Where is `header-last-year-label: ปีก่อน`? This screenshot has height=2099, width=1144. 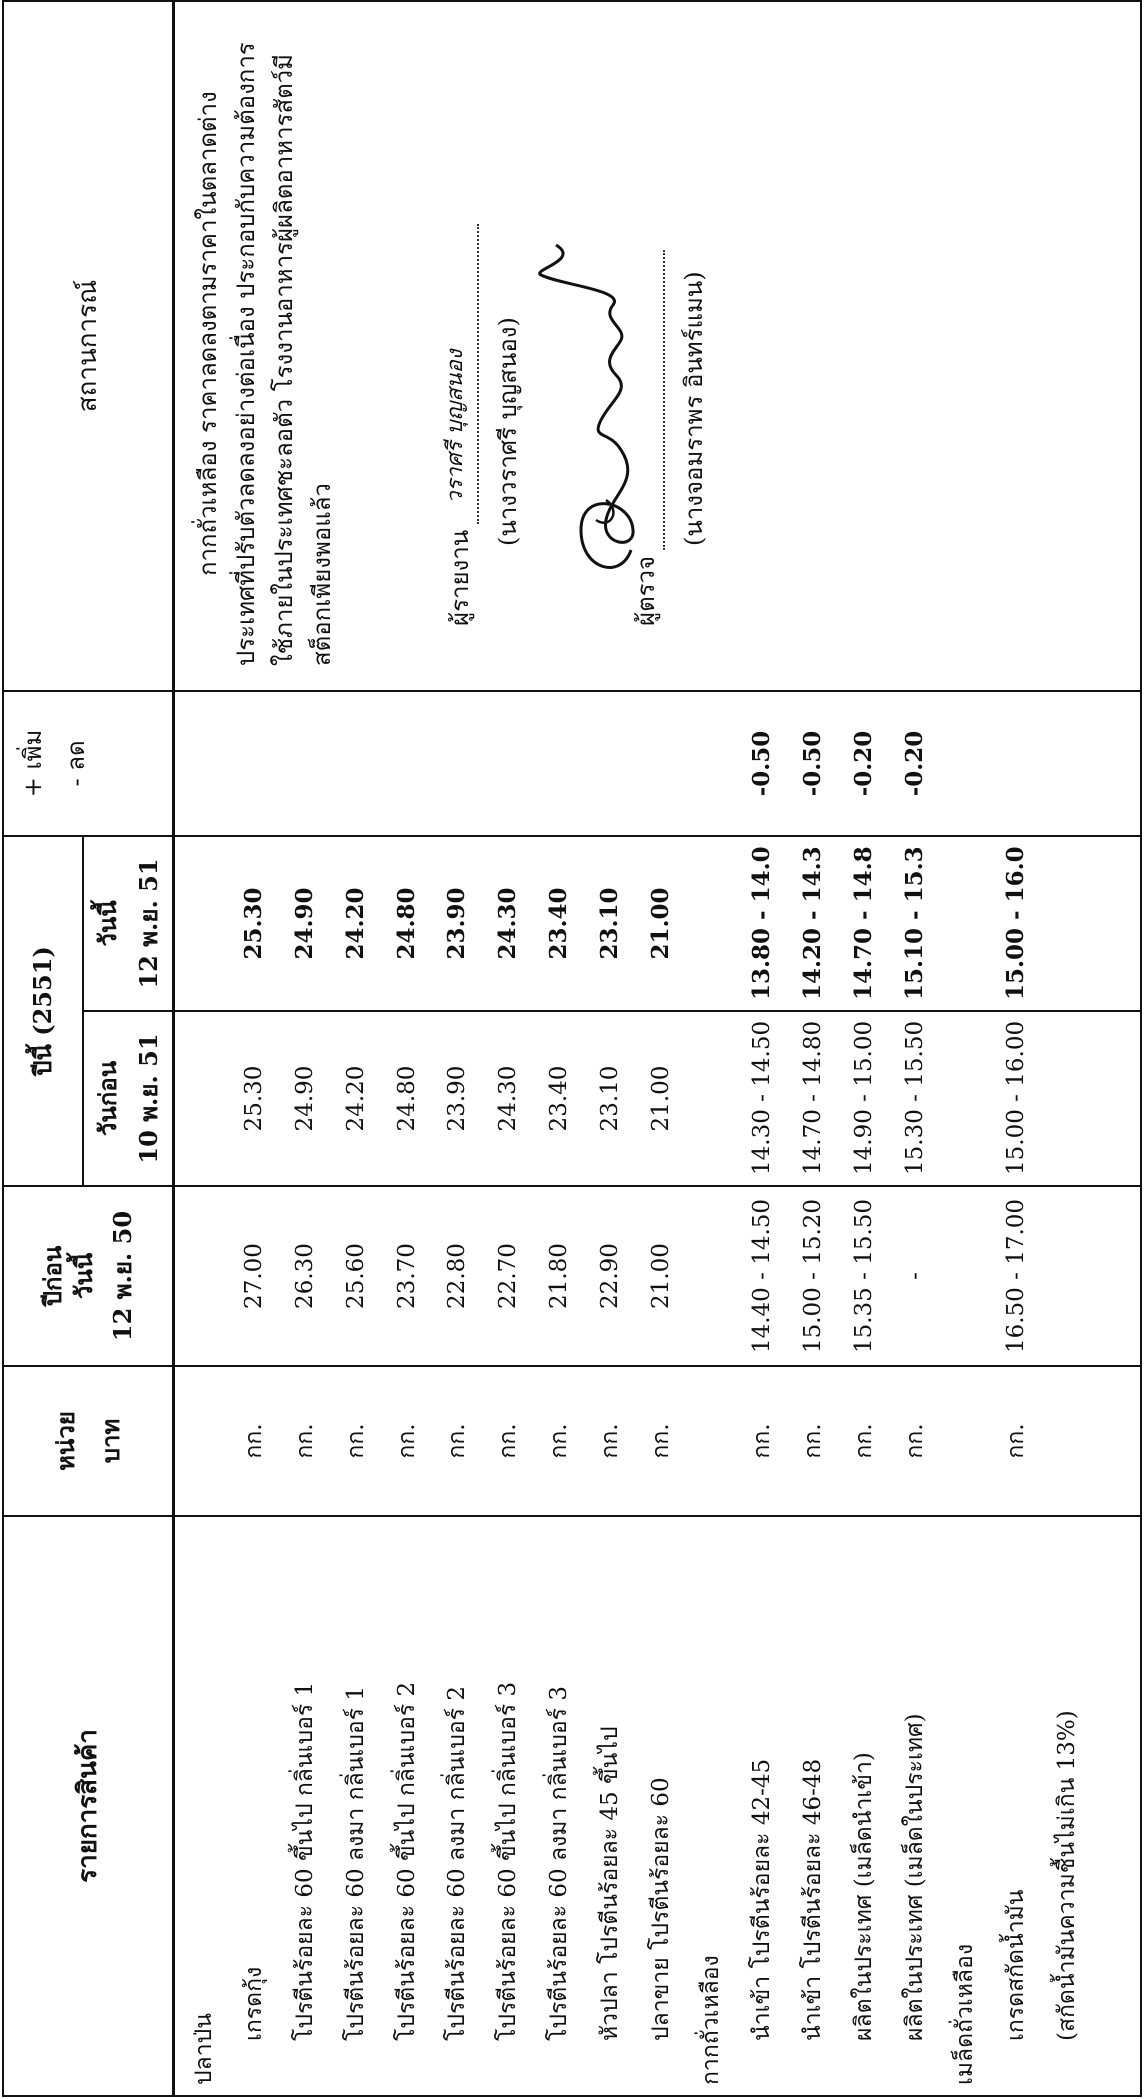
header-last-year-label: ปีก่อน is located at coordinates (52, 1276).